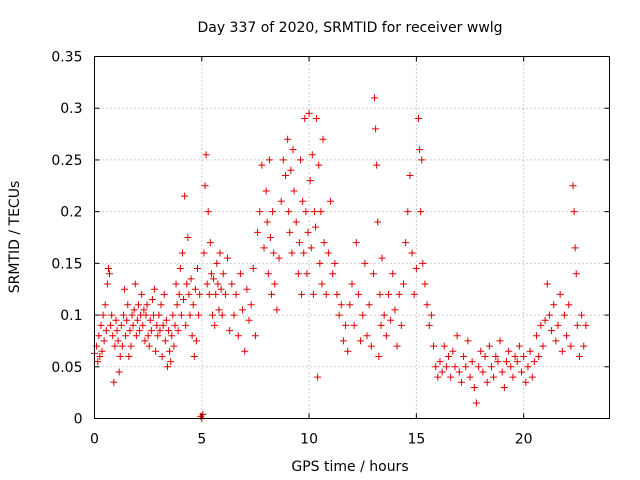 The height and width of the screenshot is (480, 640). Describe the element at coordinates (416, 440) in the screenshot. I see `x-tick-label: 15` at that location.